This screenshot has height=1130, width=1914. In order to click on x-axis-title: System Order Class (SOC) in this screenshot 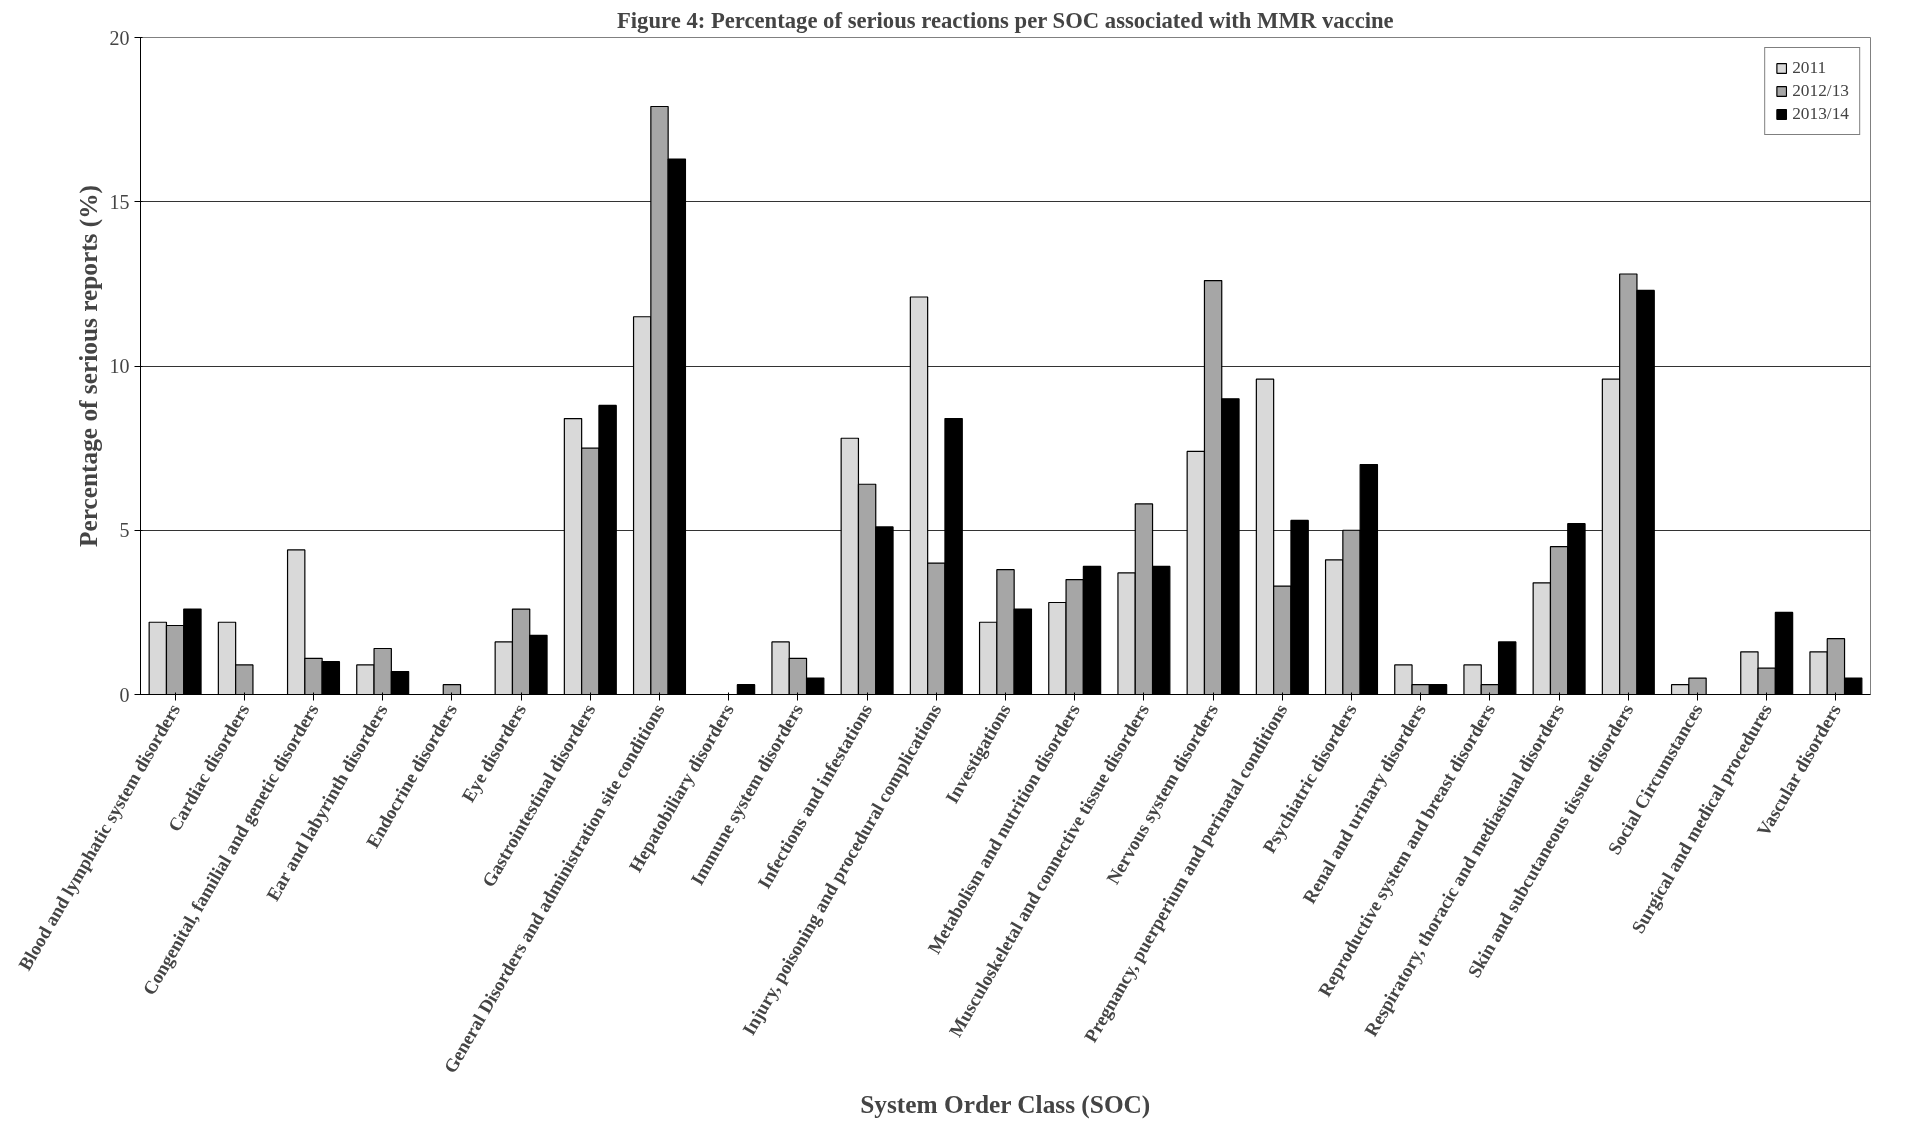, I will do `click(1005, 1104)`.